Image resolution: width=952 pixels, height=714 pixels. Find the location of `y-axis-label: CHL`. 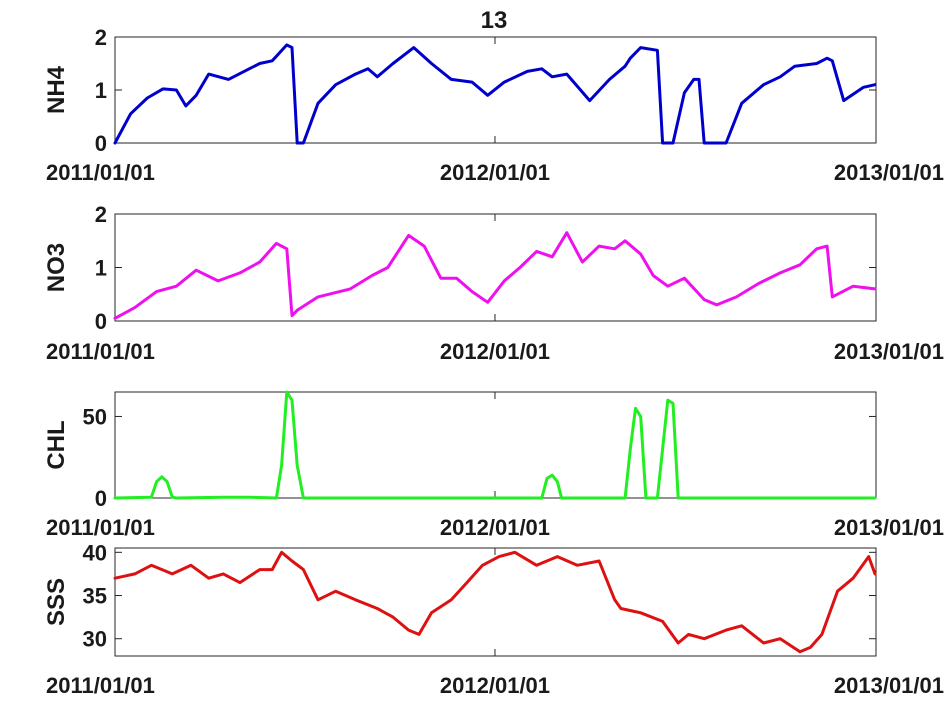

y-axis-label: CHL is located at coordinates (56, 444).